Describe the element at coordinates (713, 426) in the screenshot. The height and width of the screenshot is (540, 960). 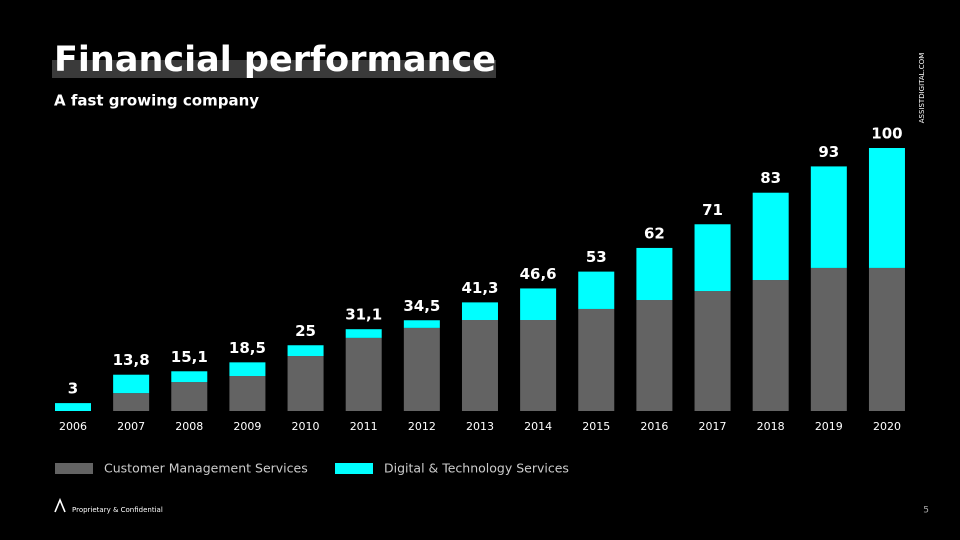
I see `x-tick-label: 2017` at that location.